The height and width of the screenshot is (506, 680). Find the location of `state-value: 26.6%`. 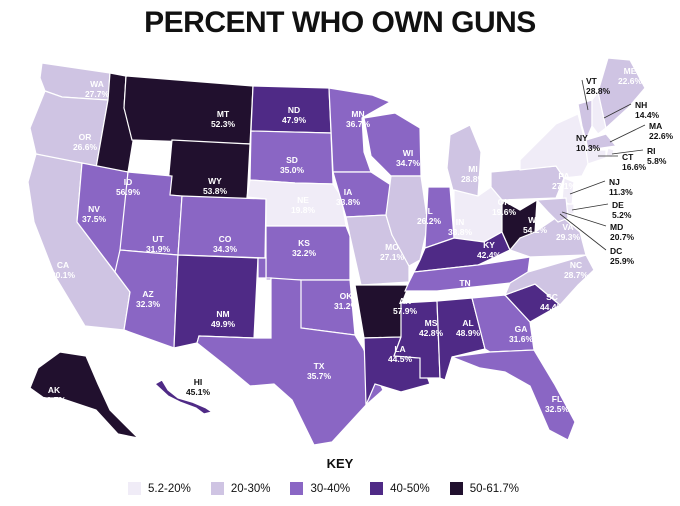

state-value: 26.6% is located at coordinates (85, 147).